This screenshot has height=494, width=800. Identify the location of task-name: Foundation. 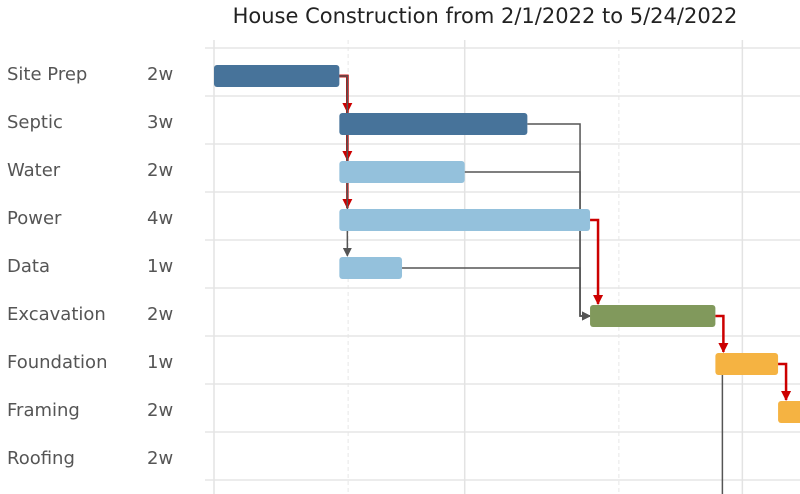
(57, 362).